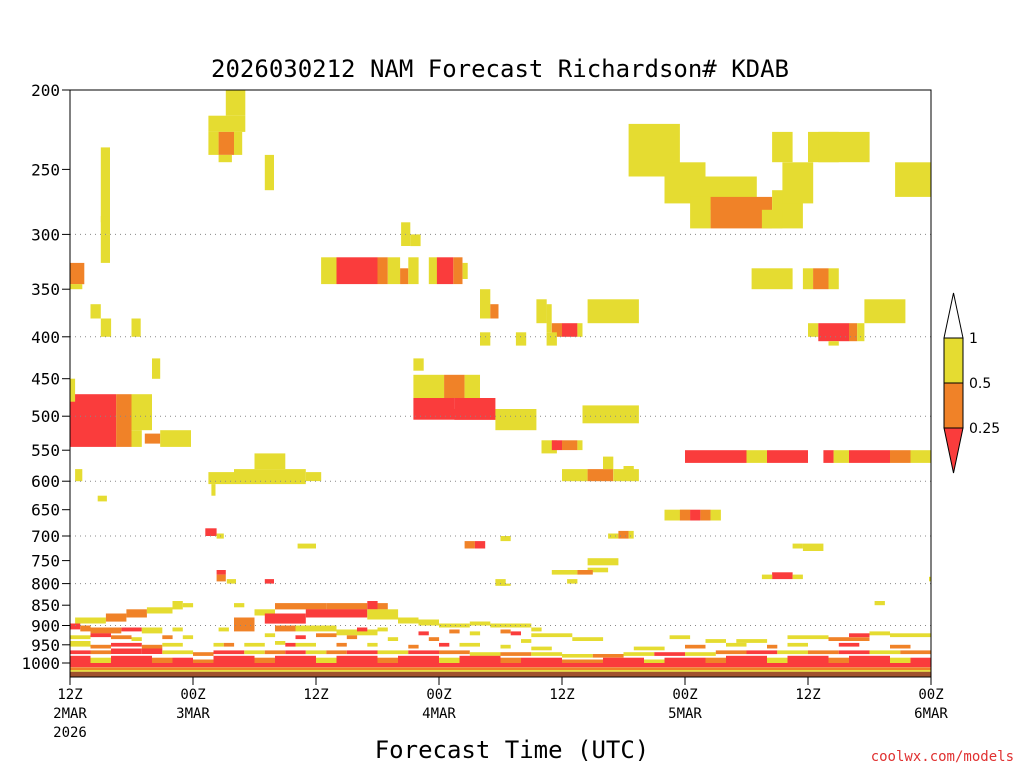  Describe the element at coordinates (45, 626) in the screenshot. I see `y-tick-label: 900` at that location.